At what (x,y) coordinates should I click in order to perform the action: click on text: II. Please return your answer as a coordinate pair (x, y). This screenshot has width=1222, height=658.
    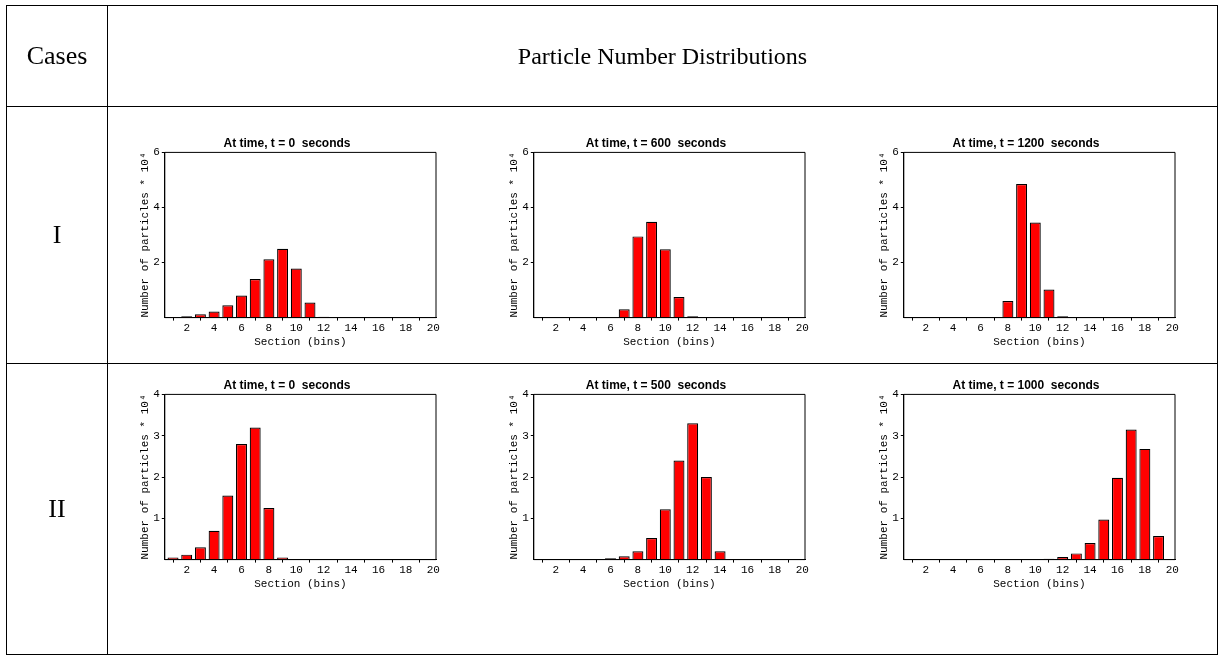
    Looking at the image, I should click on (57, 509).